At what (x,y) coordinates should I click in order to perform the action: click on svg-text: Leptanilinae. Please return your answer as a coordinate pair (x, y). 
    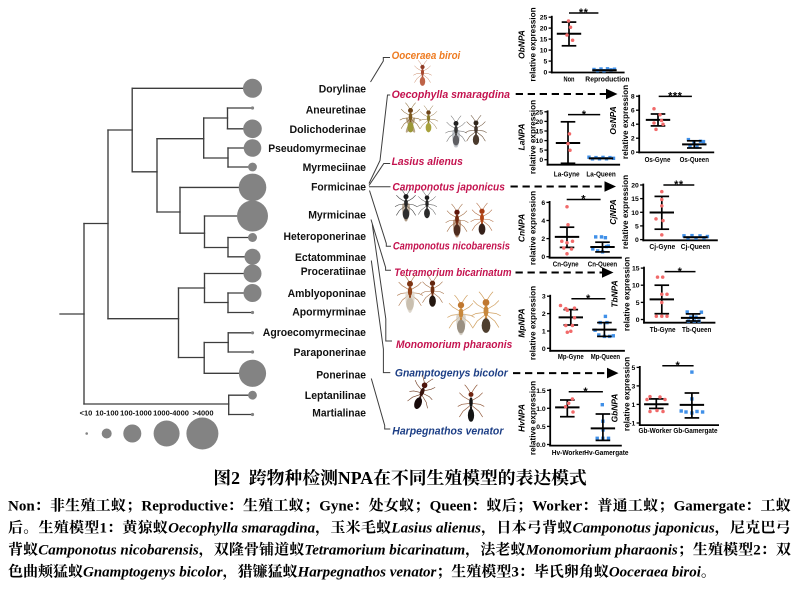
    Looking at the image, I should click on (335, 396).